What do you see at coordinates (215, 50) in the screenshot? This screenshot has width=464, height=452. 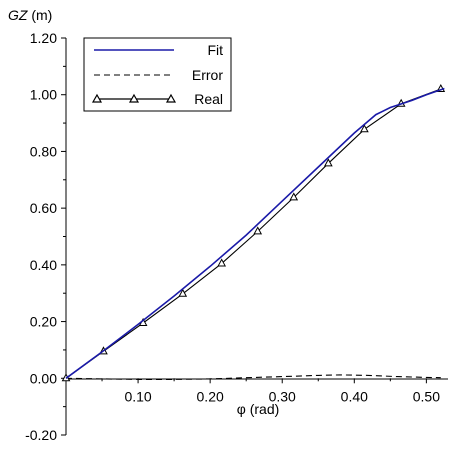 I see `legend-label-fit: Fit` at bounding box center [215, 50].